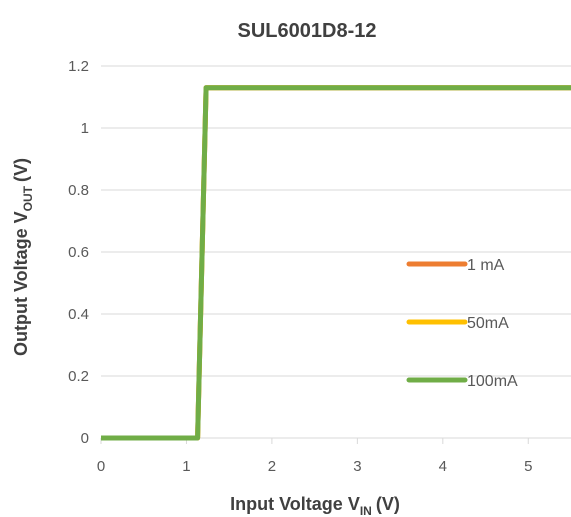 This screenshot has height=517, width=571. I want to click on x-axis-title-unit: (V), so click(388, 504).